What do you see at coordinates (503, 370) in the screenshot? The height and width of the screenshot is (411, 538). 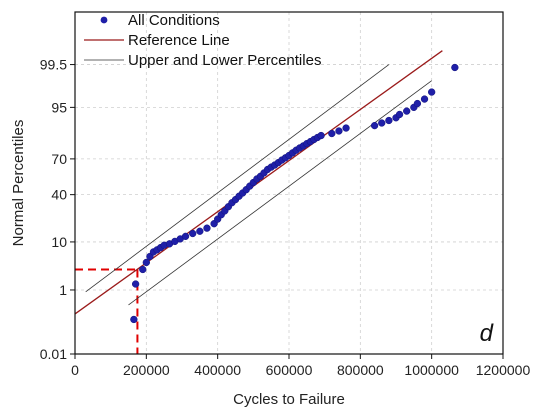 I see `x-tick-label: 1200000` at bounding box center [503, 370].